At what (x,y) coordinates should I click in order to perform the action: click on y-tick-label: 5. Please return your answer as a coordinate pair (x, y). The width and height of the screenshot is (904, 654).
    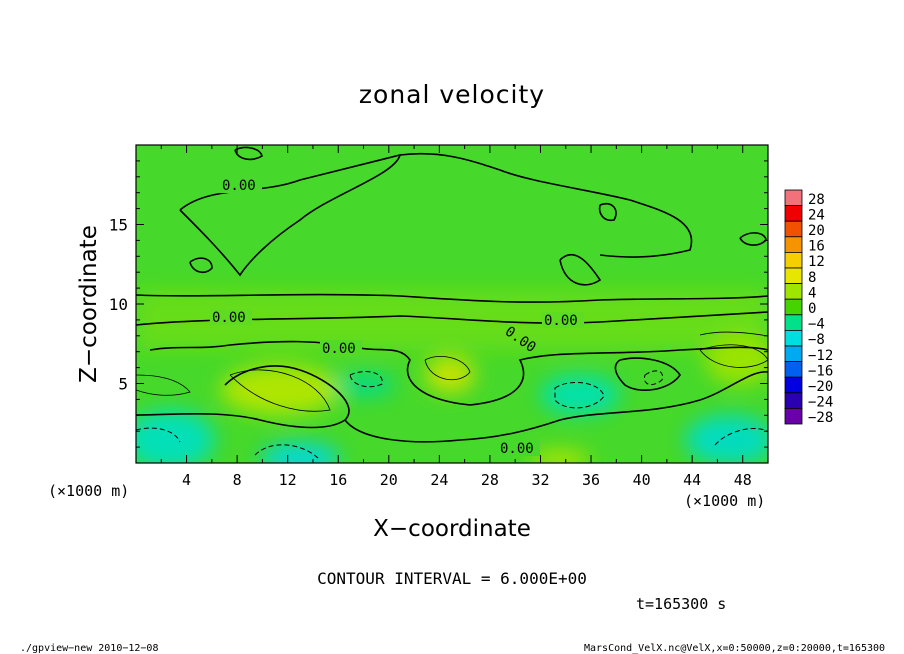
    Looking at the image, I should click on (123, 384).